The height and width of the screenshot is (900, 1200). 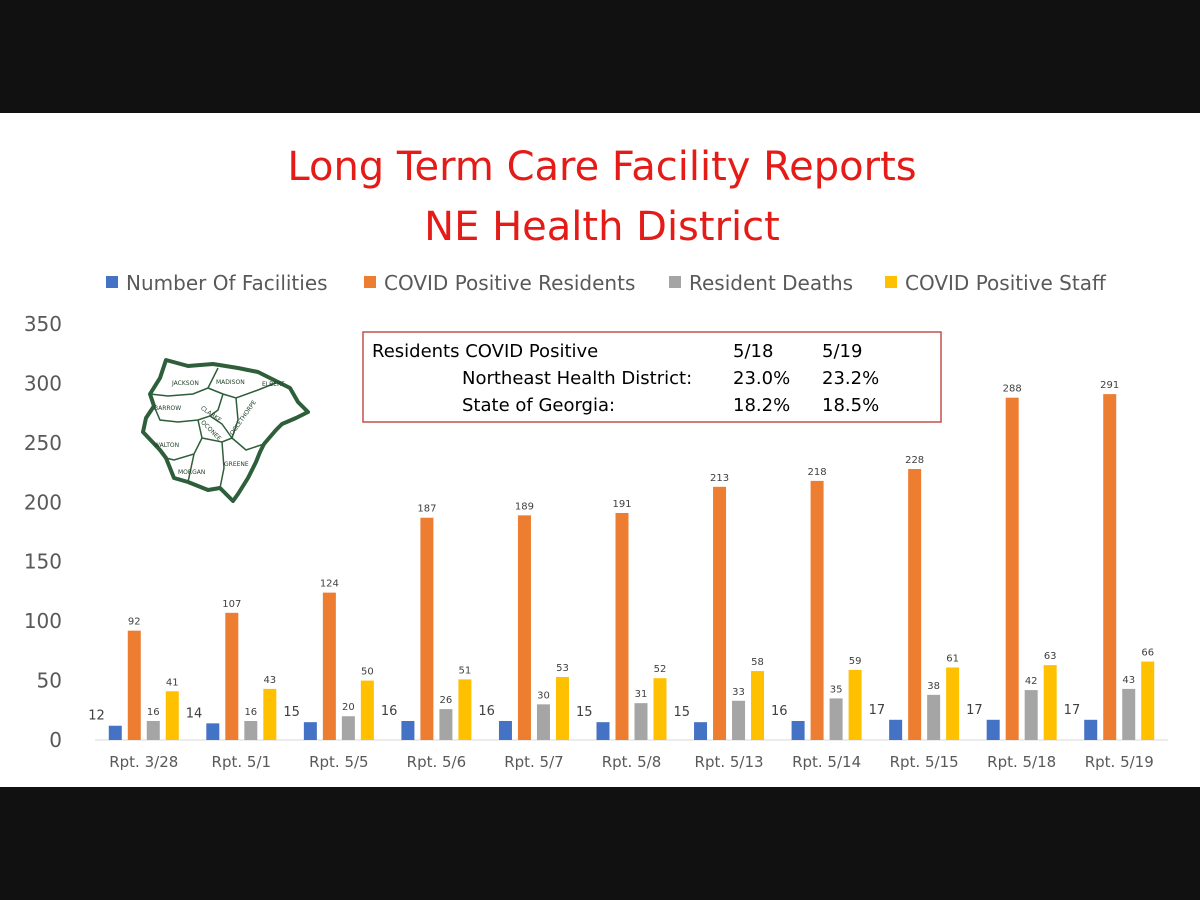 What do you see at coordinates (509, 283) in the screenshot?
I see `legend-label-residents: COVID Positive Residents` at bounding box center [509, 283].